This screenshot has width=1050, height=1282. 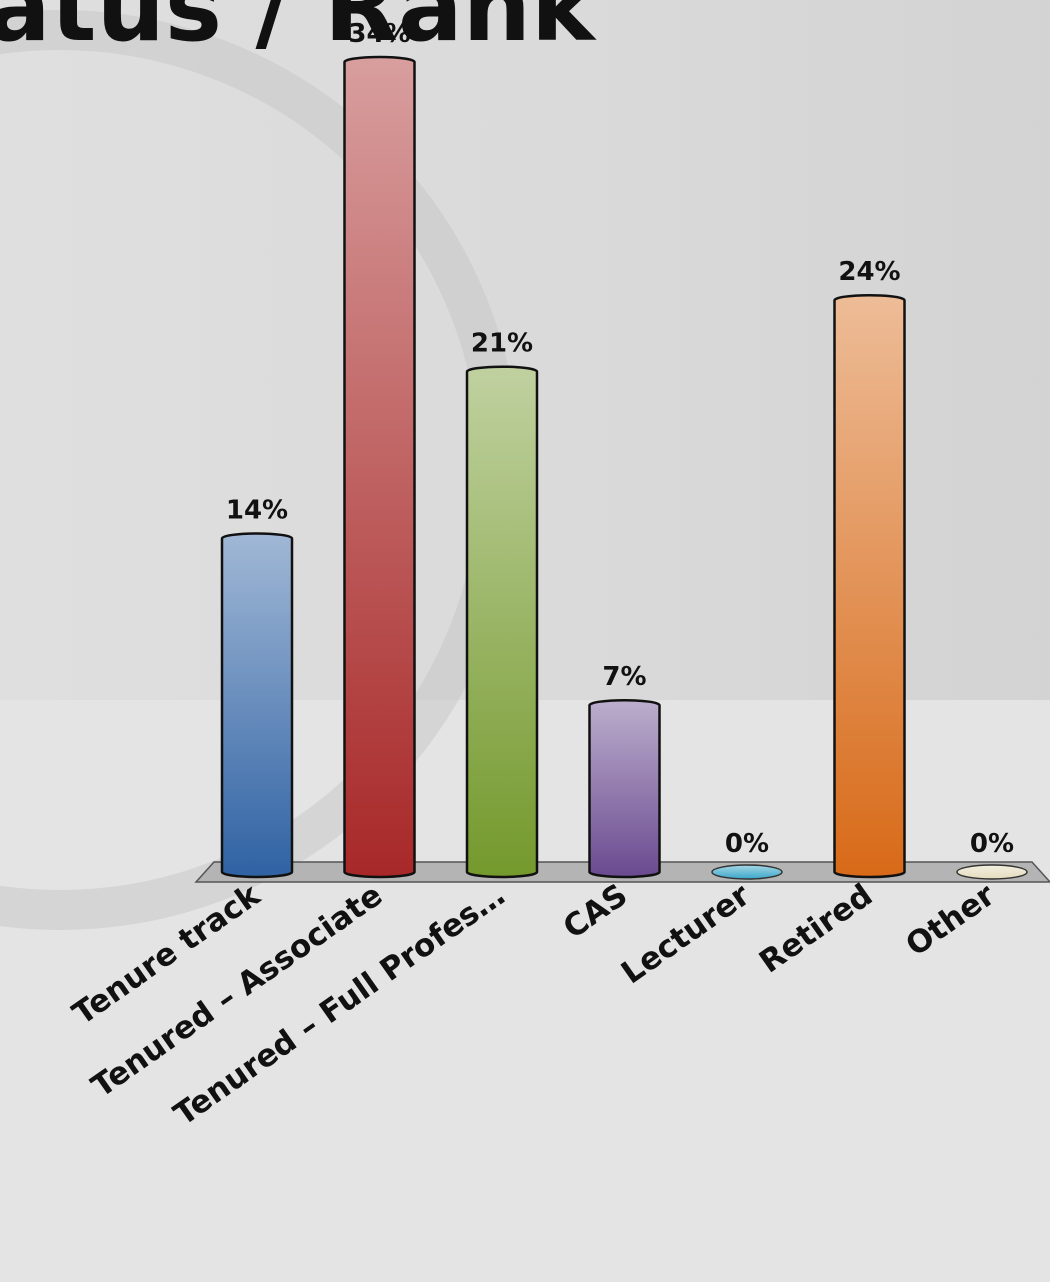 What do you see at coordinates (298, 31) in the screenshot?
I see `slide-title: tatus / Rank` at bounding box center [298, 31].